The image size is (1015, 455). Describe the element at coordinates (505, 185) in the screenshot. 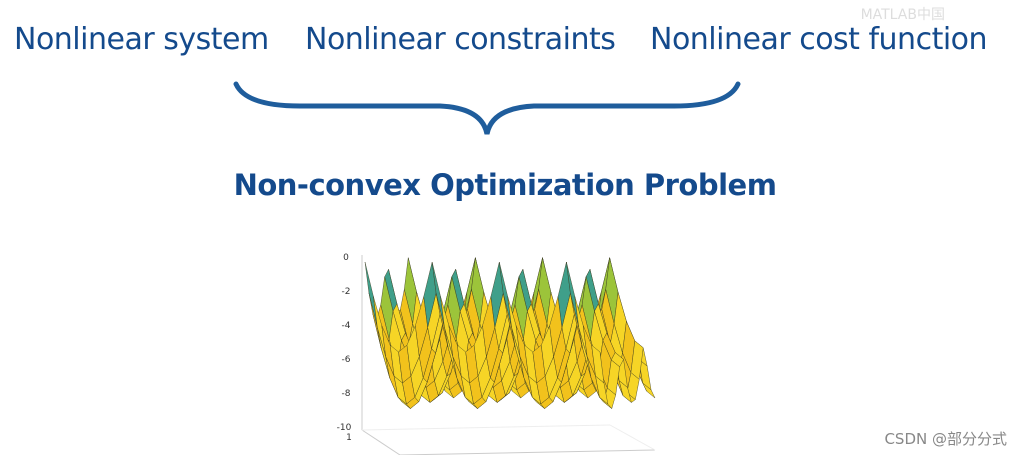

I see `title: Non-convex Optimization Problem` at that location.